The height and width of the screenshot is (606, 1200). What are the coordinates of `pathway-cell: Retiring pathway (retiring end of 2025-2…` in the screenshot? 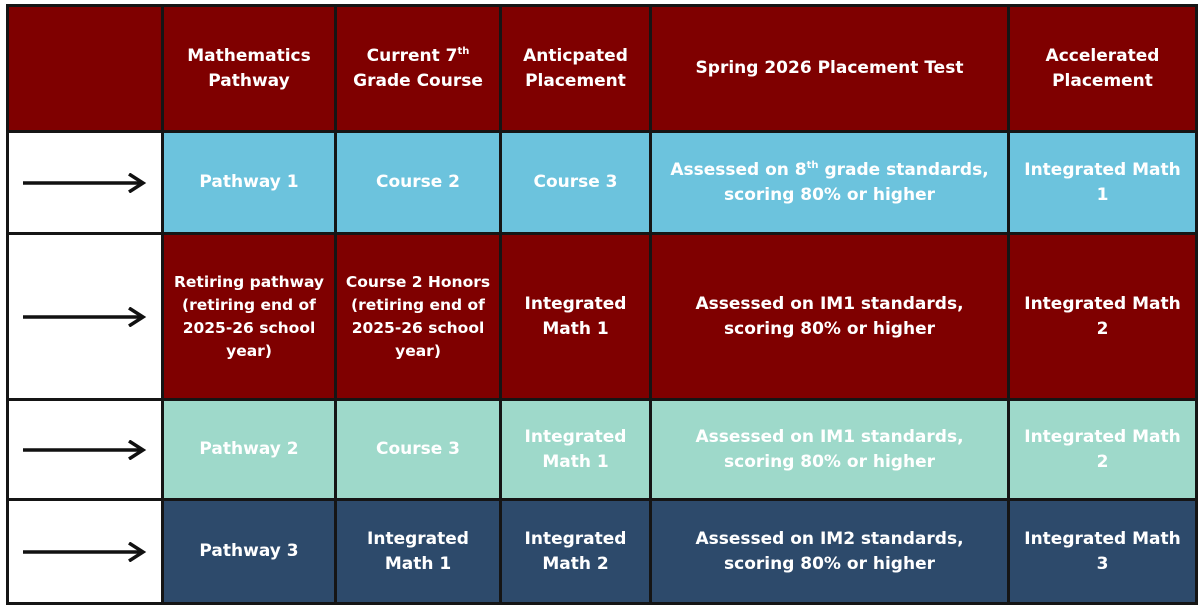 It's located at (249, 316).